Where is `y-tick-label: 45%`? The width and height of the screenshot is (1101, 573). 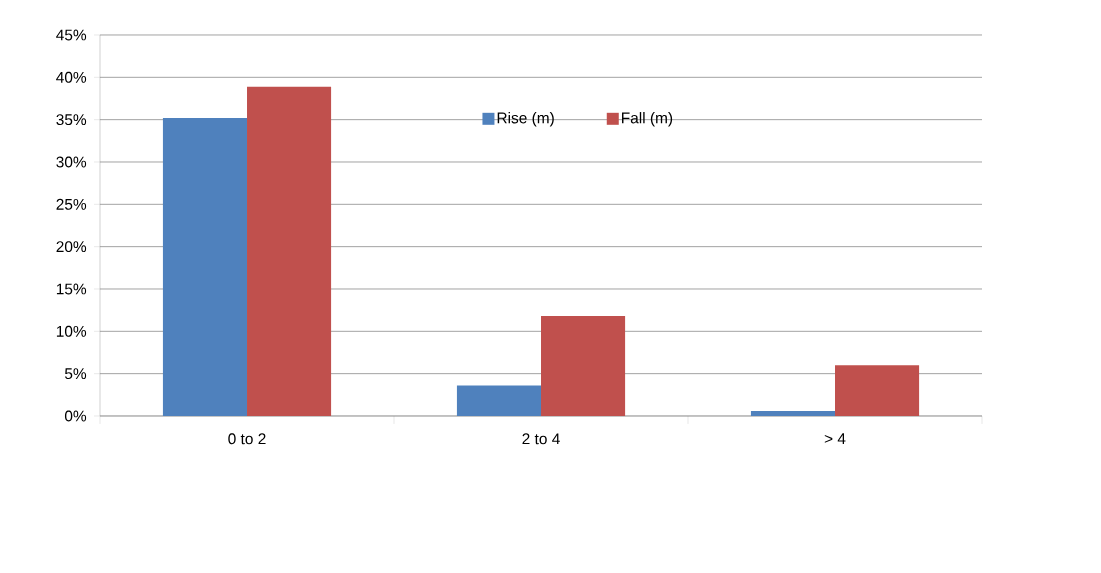
y-tick-label: 45% is located at coordinates (71, 35).